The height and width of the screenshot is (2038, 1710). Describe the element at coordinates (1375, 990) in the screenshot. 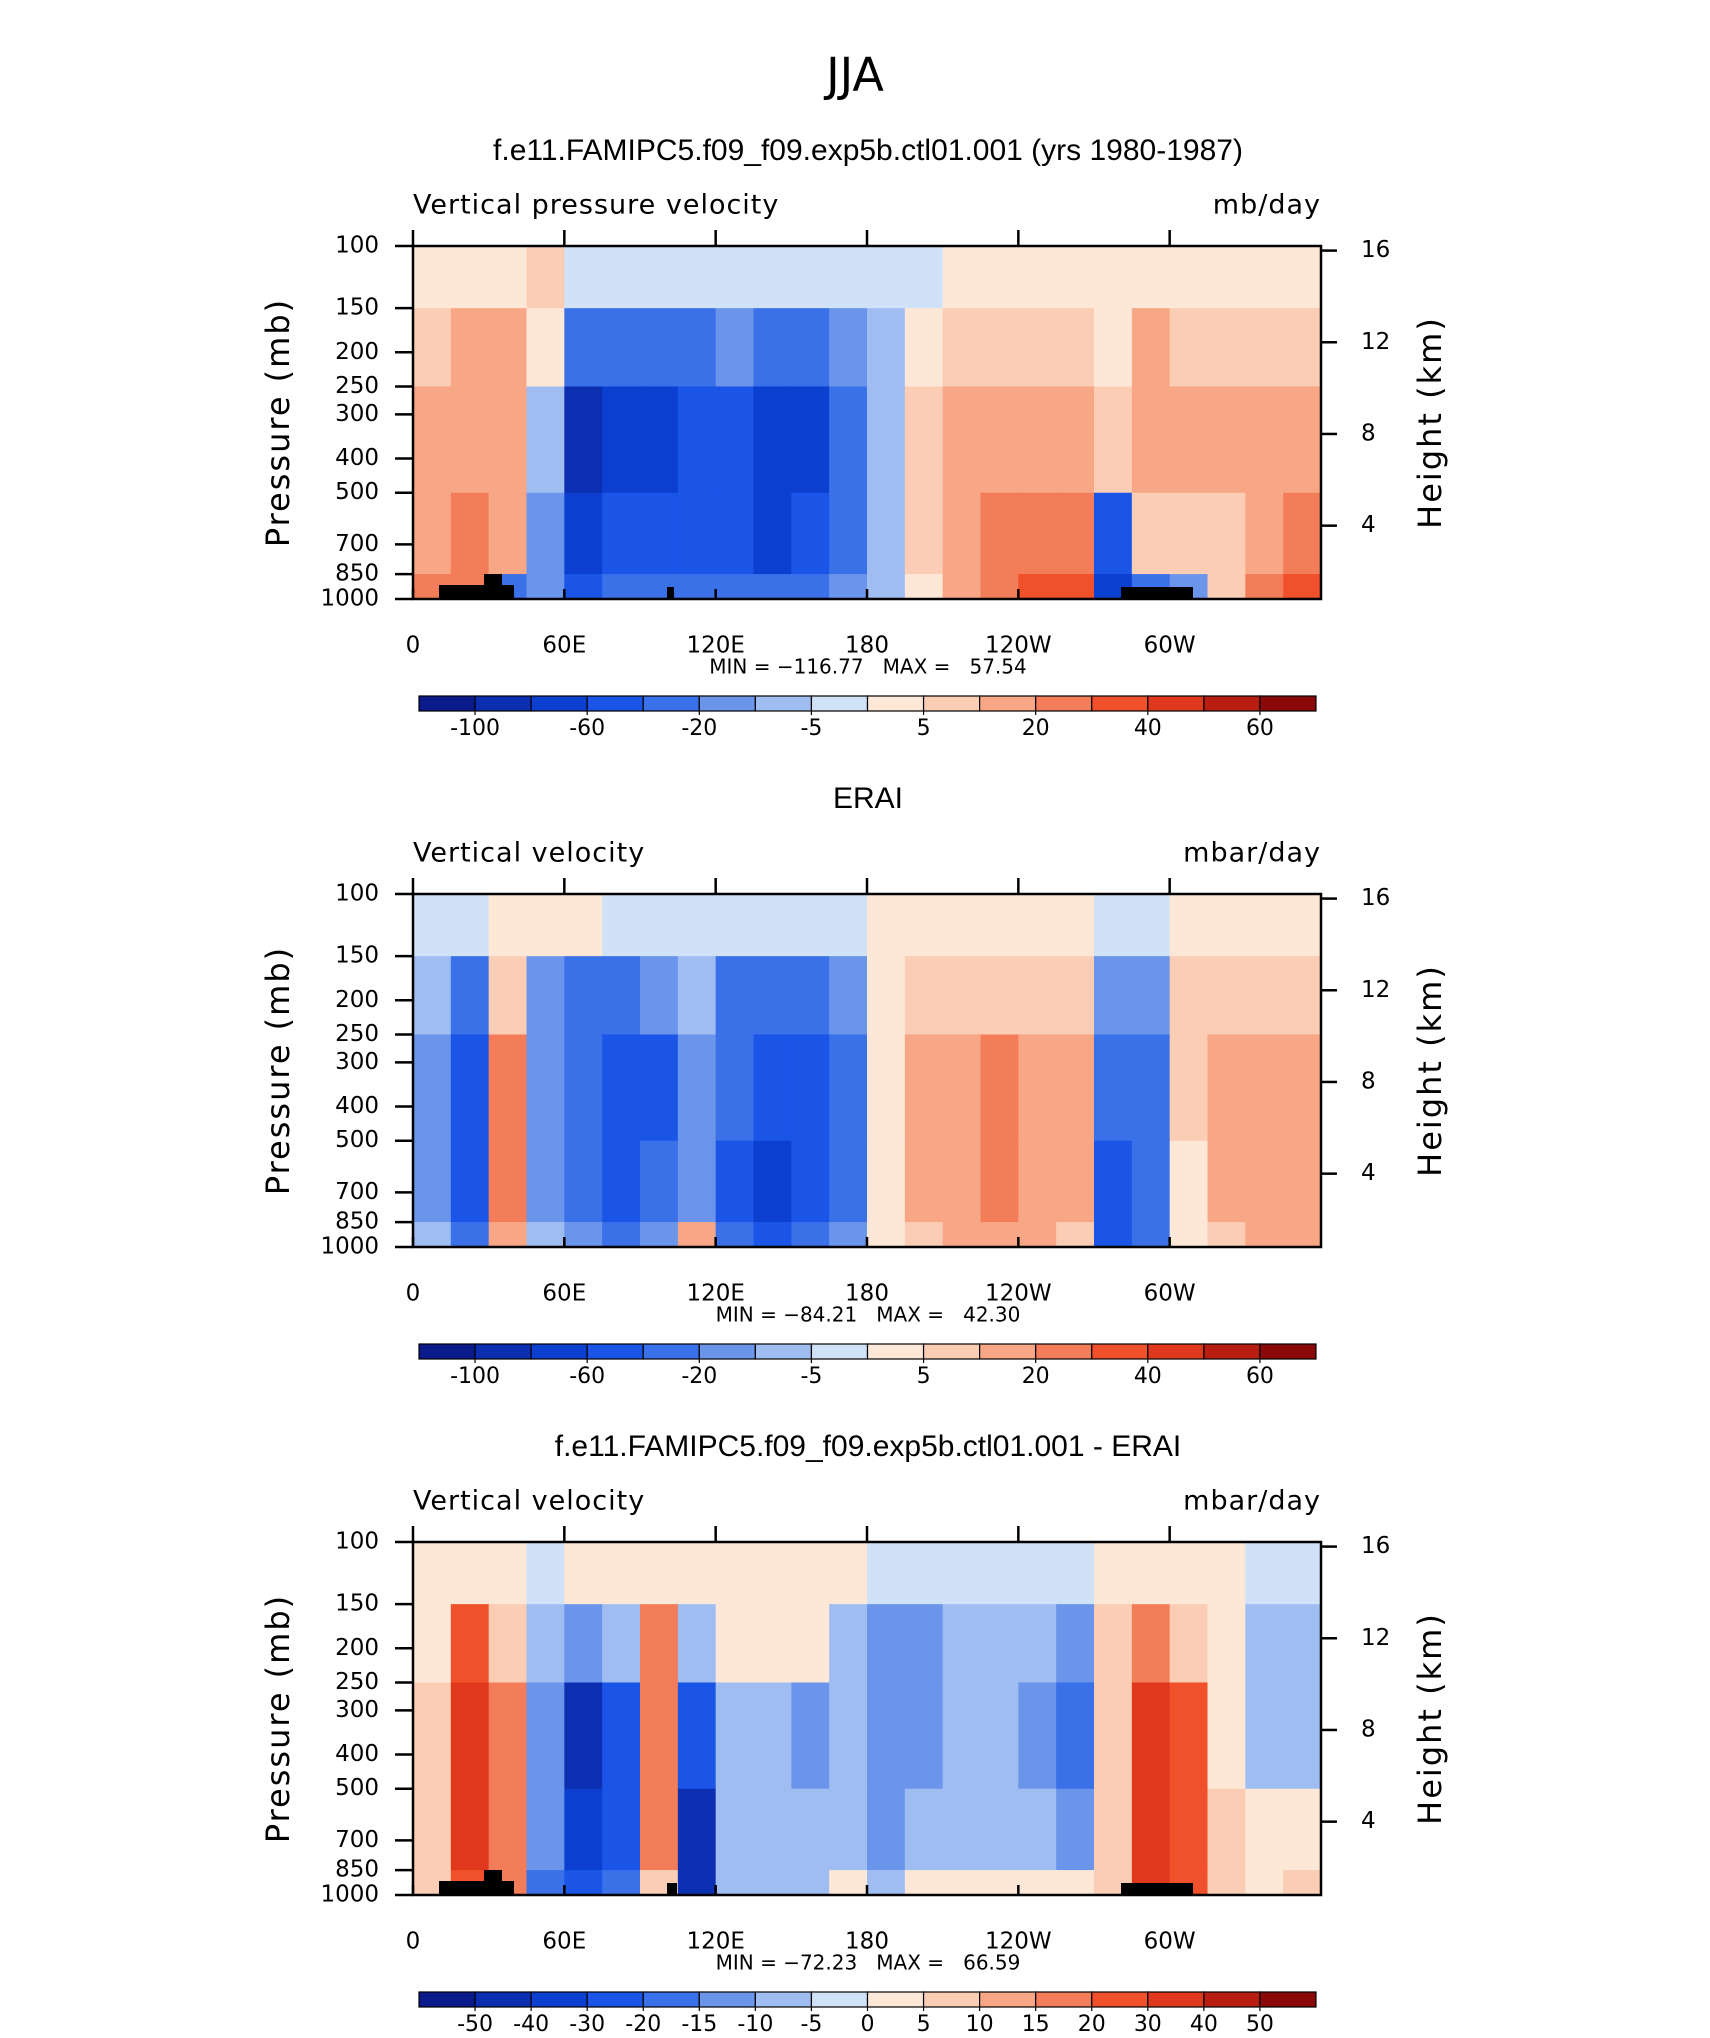

I see `y2-tick-label: 12` at that location.